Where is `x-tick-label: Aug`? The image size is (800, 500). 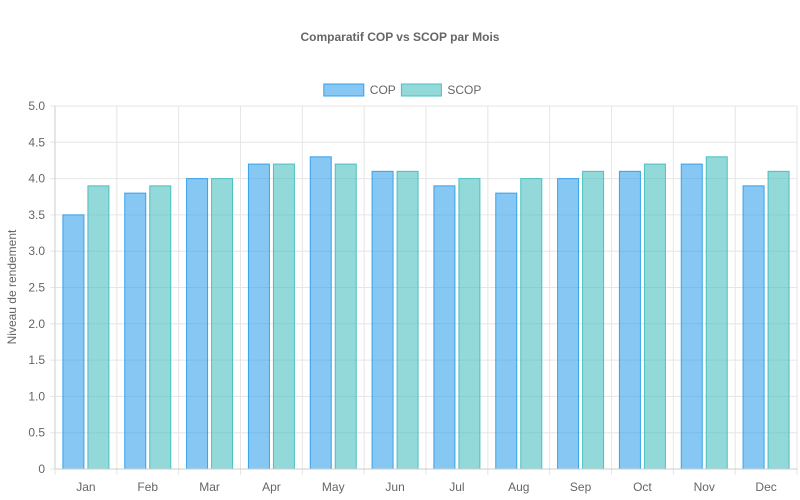 x-tick-label: Aug is located at coordinates (518, 487).